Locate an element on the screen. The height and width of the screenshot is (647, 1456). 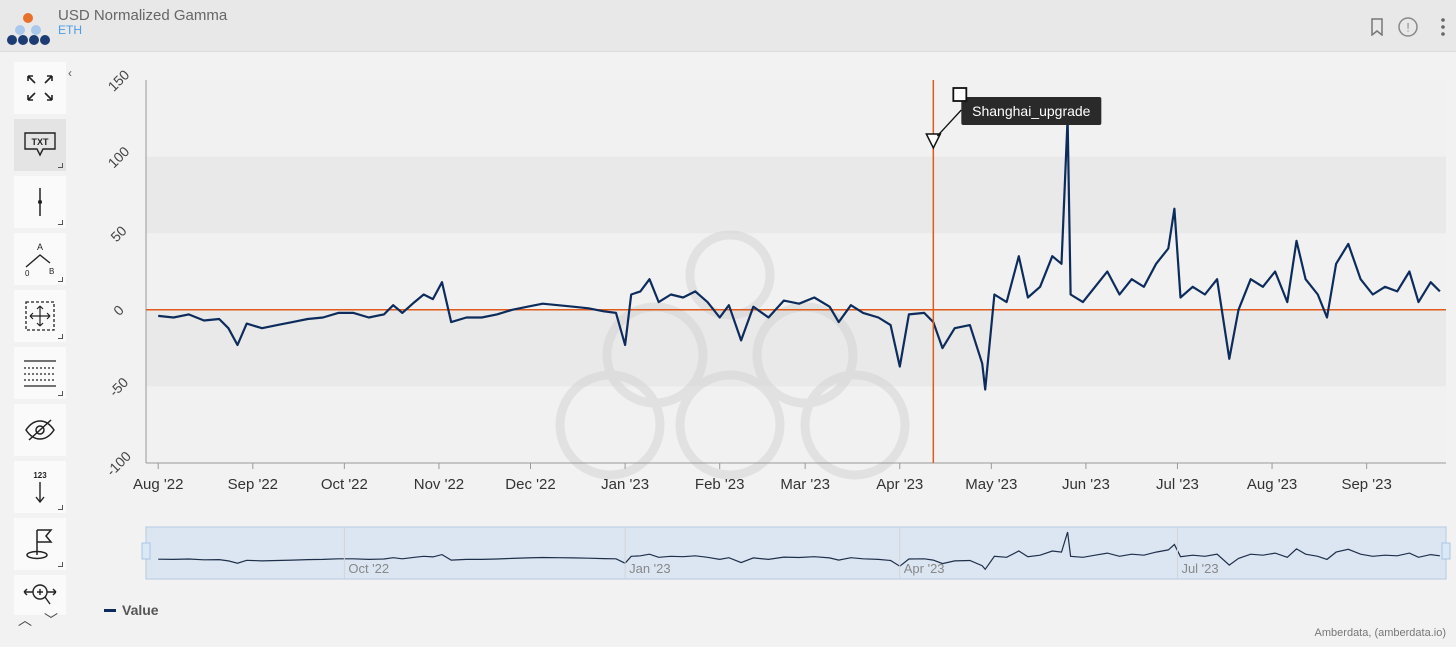
fullscreen-button is located at coordinates (40, 88).